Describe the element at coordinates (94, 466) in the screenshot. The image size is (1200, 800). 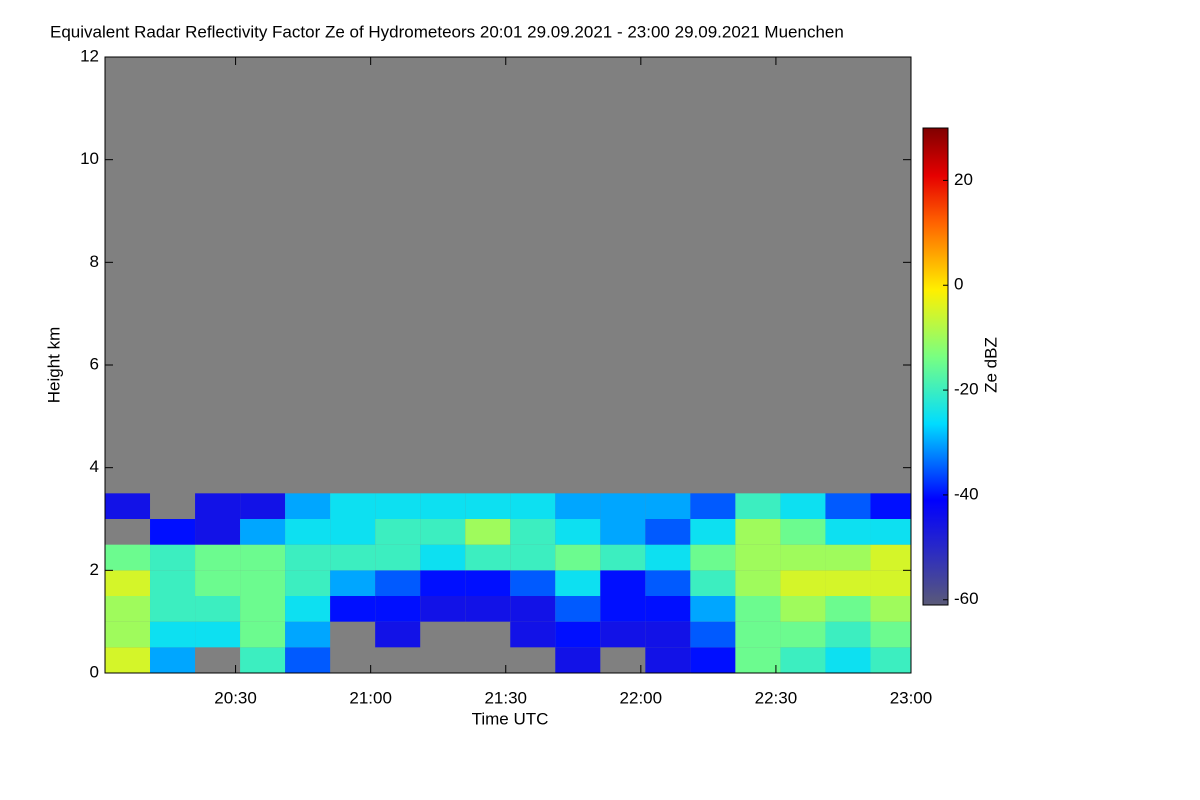
I see `y-tick-label: 4` at that location.